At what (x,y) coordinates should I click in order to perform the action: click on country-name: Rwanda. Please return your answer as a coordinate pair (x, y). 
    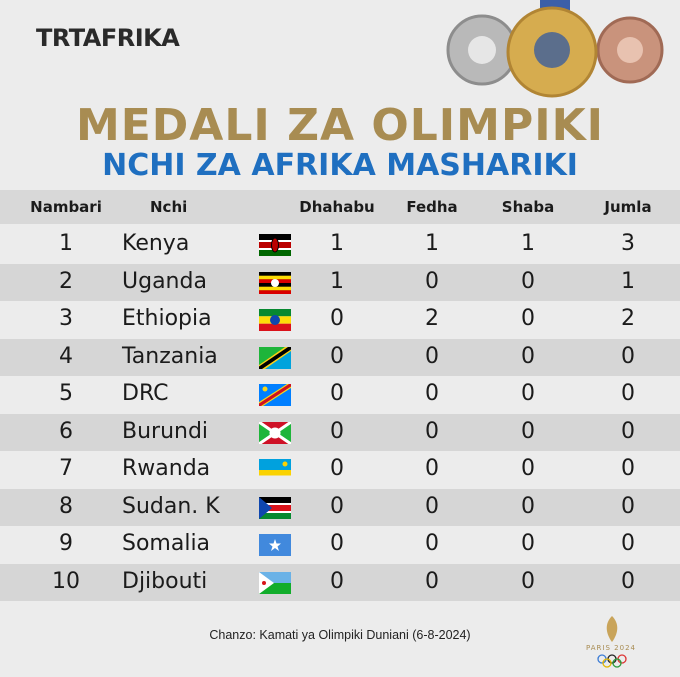
    Looking at the image, I should click on (166, 468).